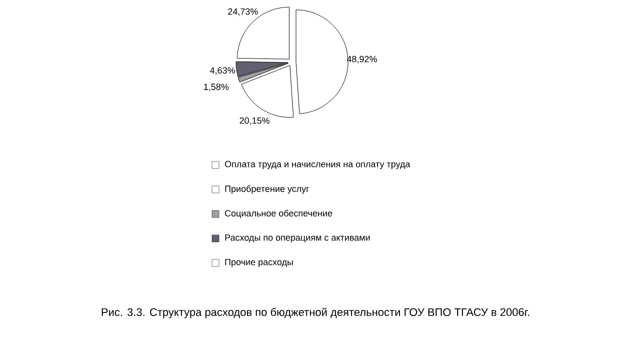 This screenshot has width=631, height=339. Describe the element at coordinates (316, 313) in the screenshot. I see `text: Рис. 3.3. Структура расходов по бюджетной деятельности ГОУ ВПО ТГАСУ в 2006г.` at that location.